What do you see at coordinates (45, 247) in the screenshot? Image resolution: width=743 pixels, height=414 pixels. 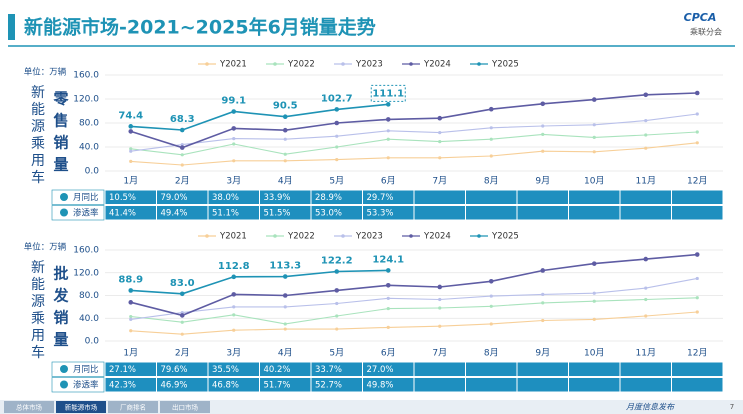 I see `unit-label: 单位：万辆` at bounding box center [45, 247].